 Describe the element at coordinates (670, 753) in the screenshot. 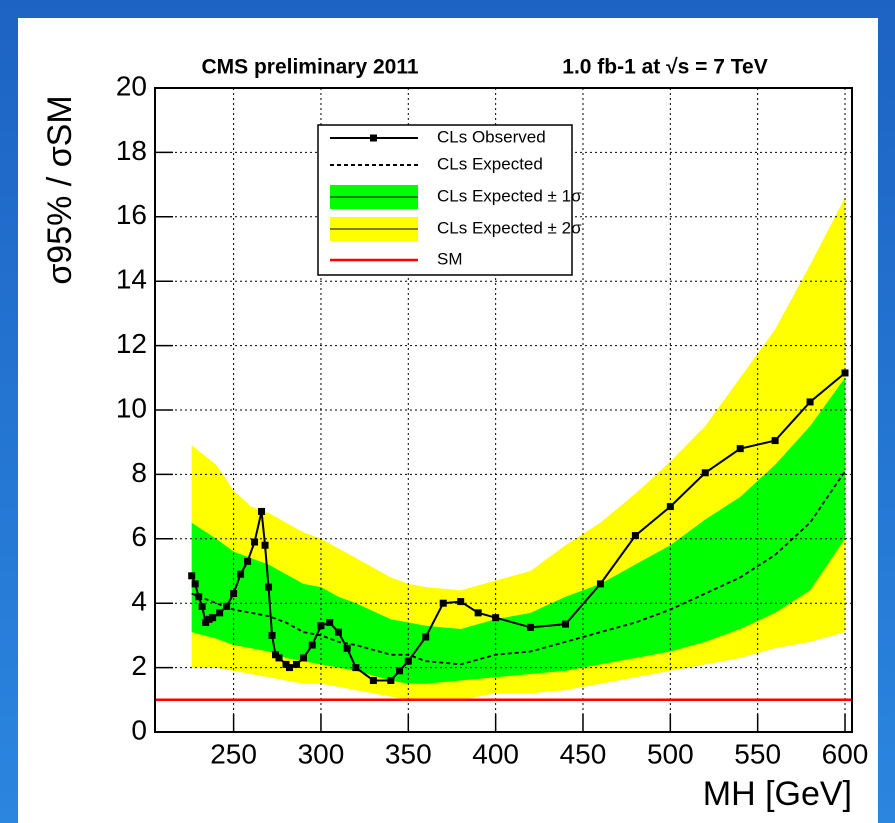

I see `x-tick-label: 500` at that location.